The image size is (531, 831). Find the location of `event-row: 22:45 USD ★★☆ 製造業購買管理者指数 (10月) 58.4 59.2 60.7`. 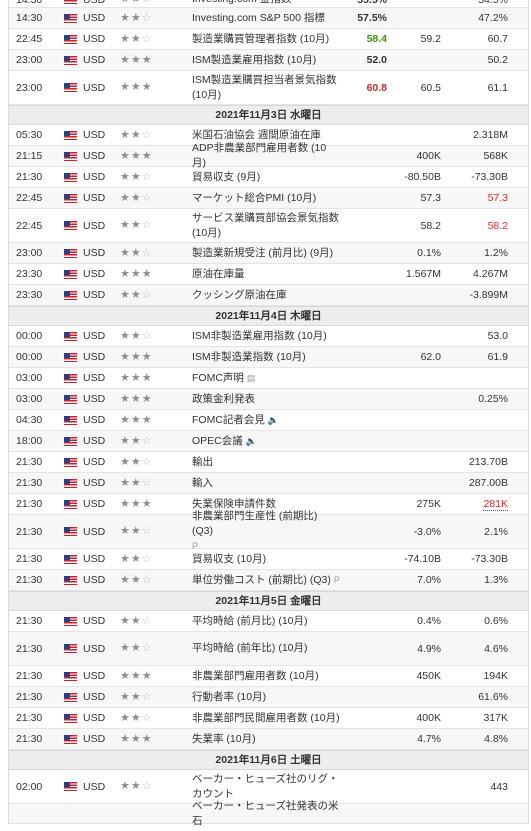

event-row: 22:45 USD ★★☆ 製造業購買管理者指数 (10月) 58.4 59.2 60.7 is located at coordinates (268, 39).